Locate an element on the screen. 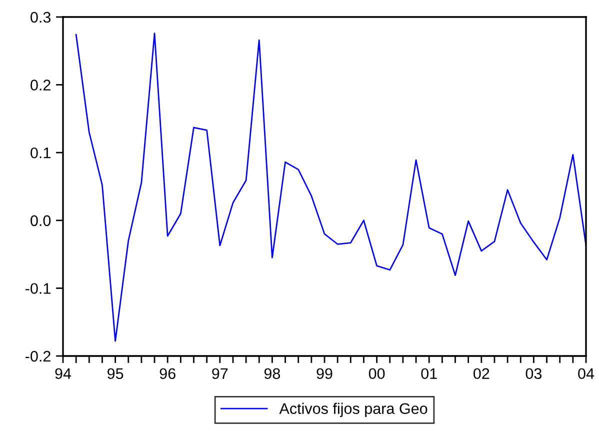  x-tick-label: 98 is located at coordinates (272, 374).